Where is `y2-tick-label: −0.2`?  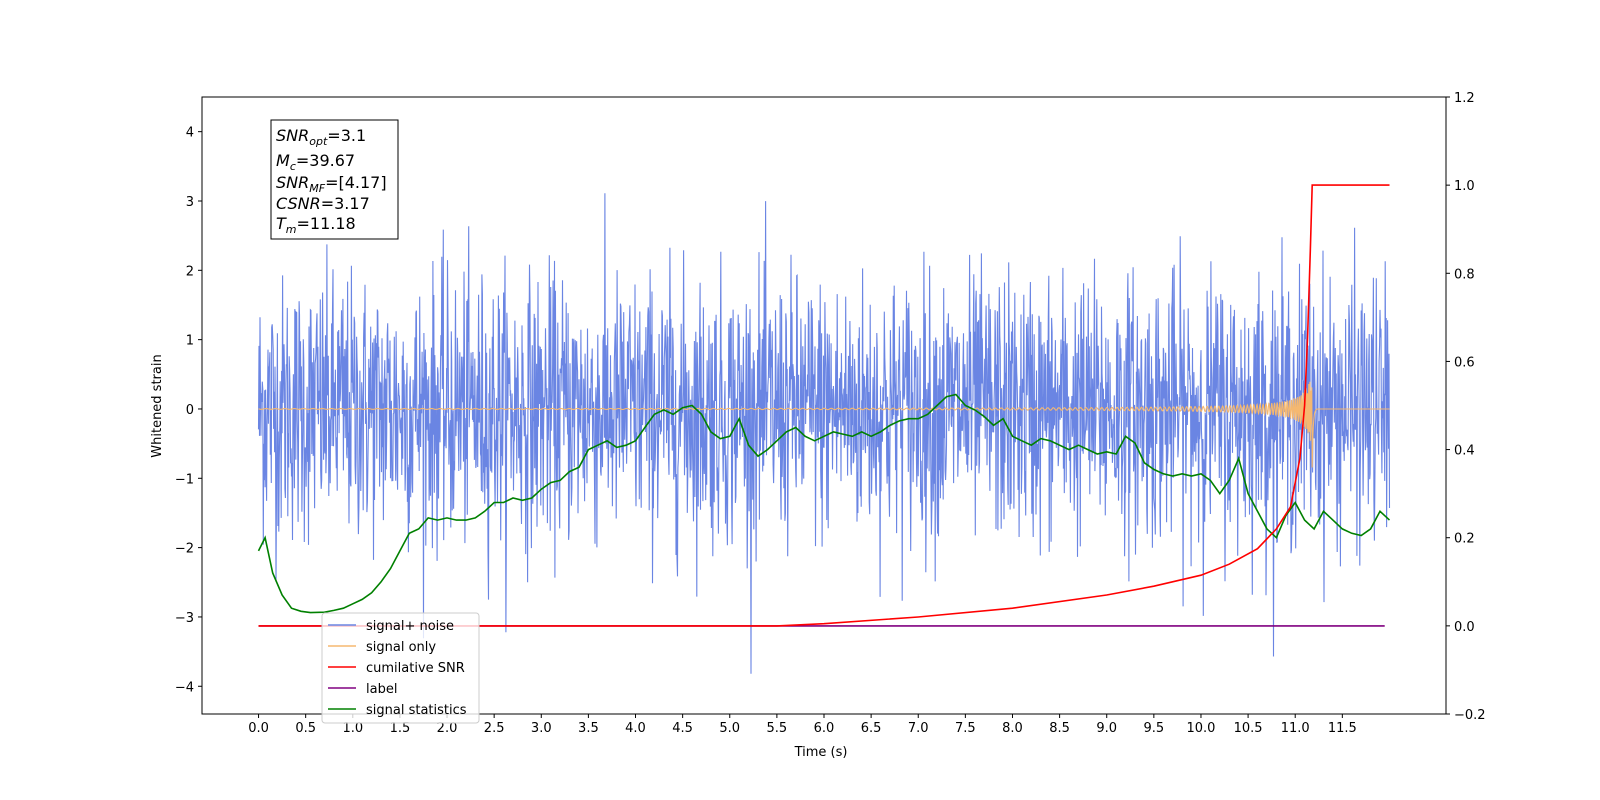
y2-tick-label: −0.2 is located at coordinates (1470, 715).